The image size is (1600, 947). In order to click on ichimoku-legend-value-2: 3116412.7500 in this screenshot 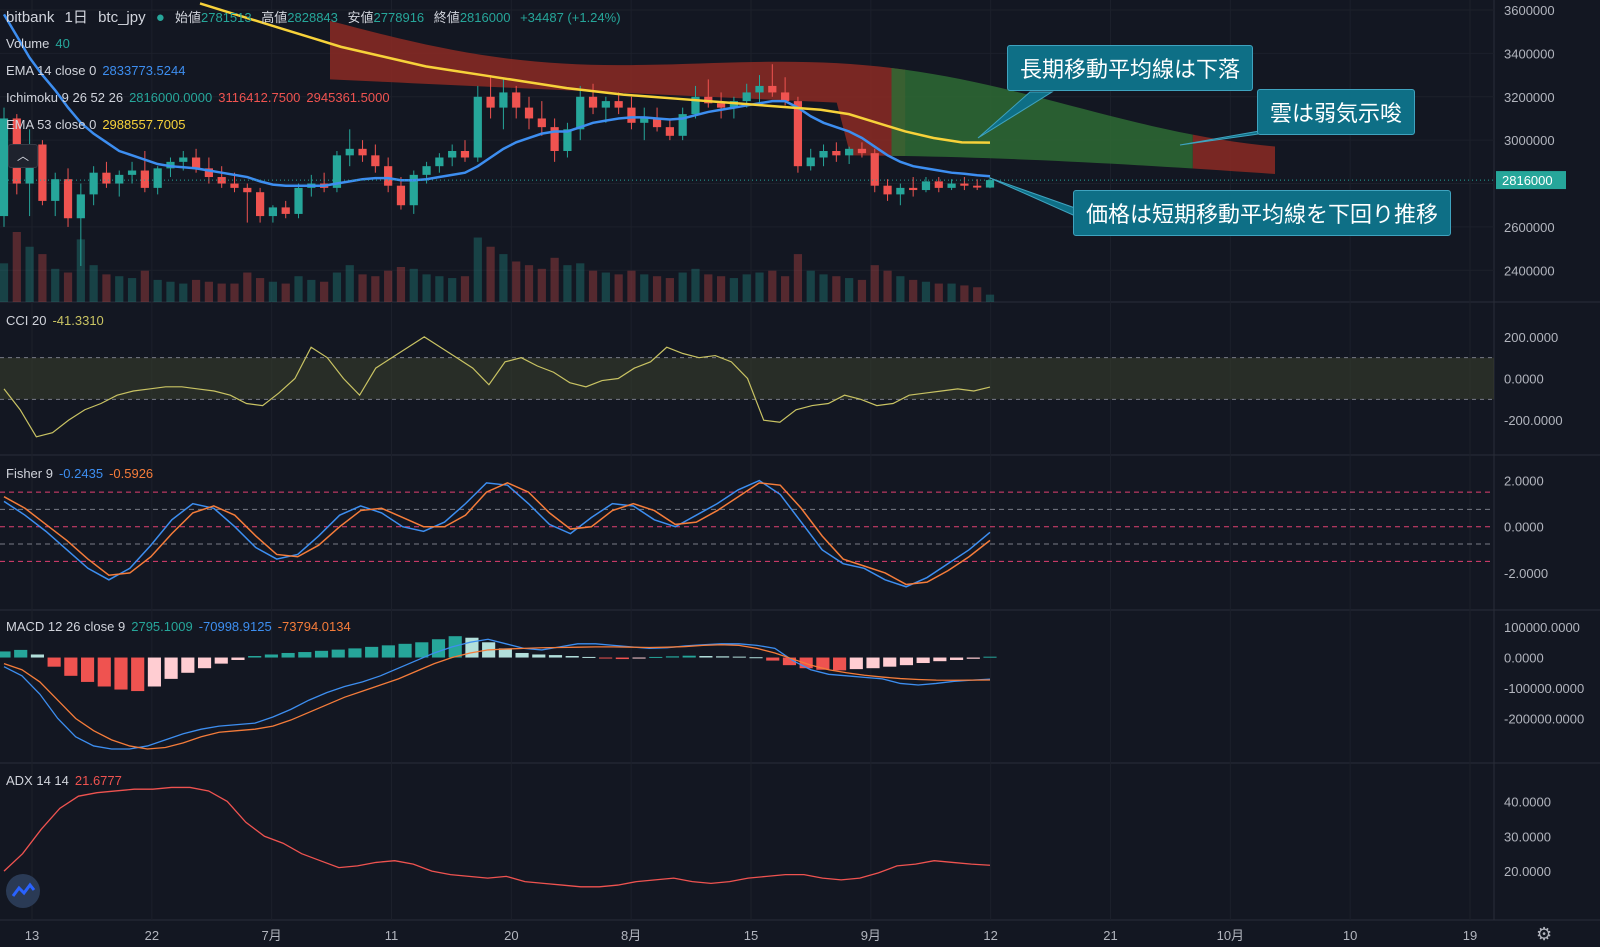, I will do `click(259, 97)`.